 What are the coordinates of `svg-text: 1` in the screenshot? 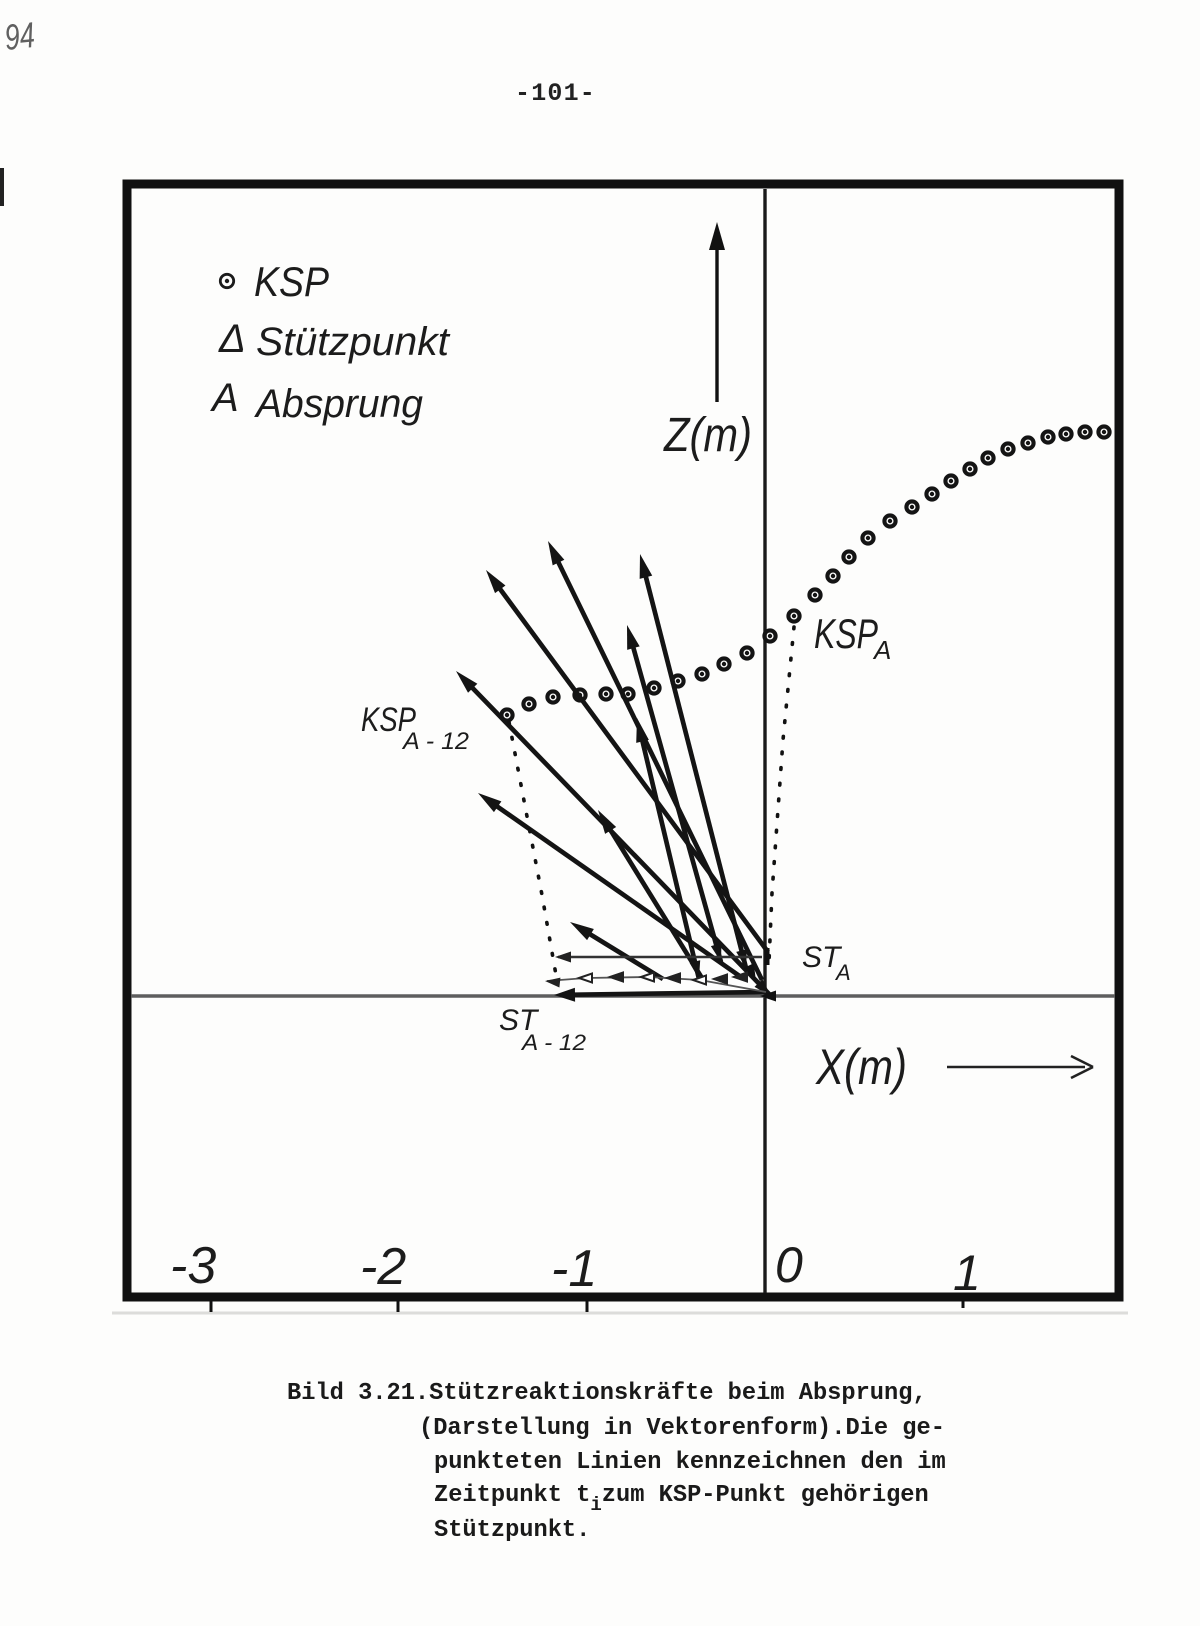 It's located at (967, 1273).